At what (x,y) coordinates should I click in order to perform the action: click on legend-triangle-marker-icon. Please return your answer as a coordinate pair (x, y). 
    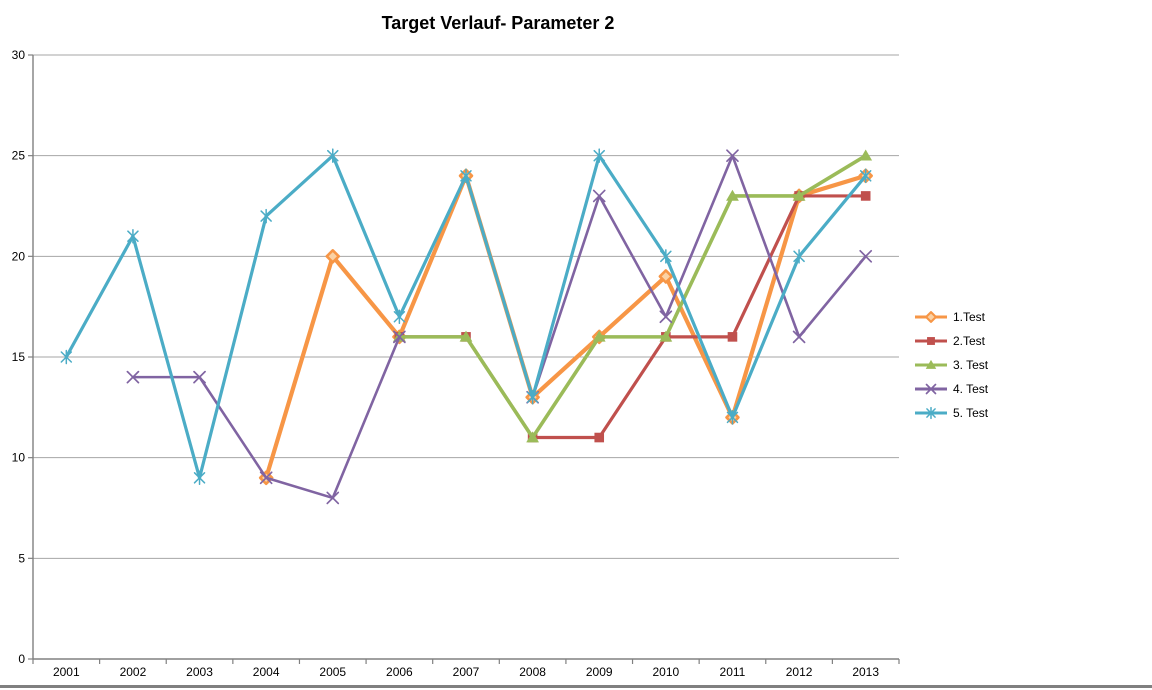
    Looking at the image, I should click on (931, 364).